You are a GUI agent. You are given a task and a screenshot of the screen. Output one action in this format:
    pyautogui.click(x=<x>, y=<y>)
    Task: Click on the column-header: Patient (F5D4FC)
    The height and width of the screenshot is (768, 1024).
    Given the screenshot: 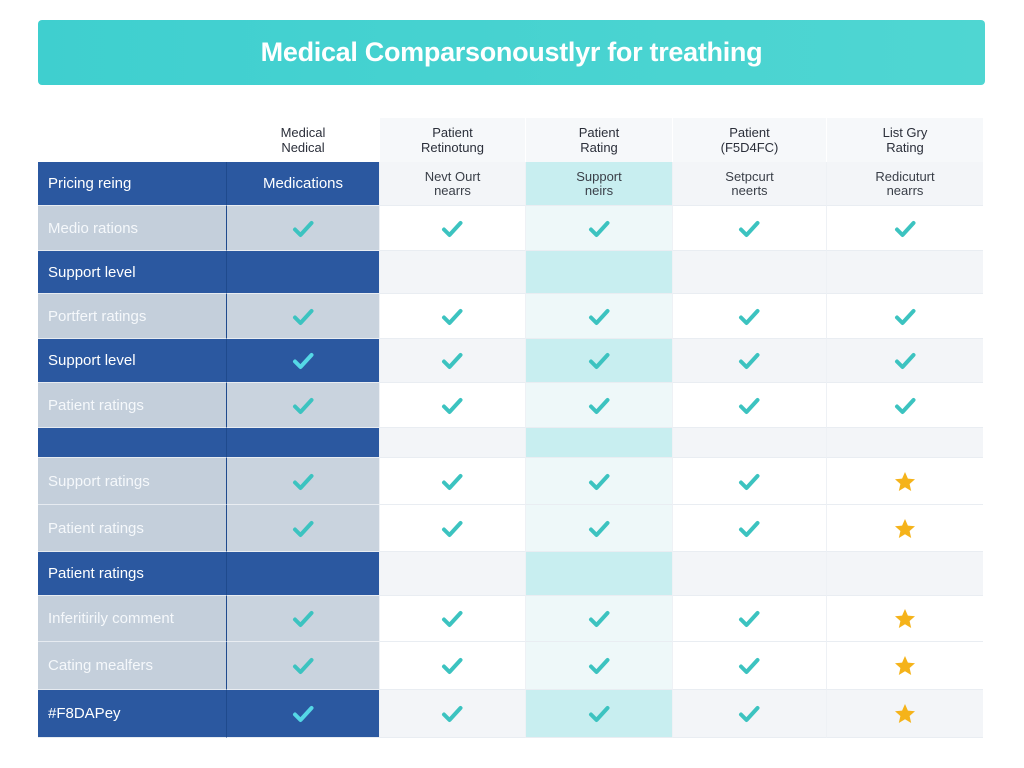 What is the action you would take?
    pyautogui.click(x=749, y=140)
    